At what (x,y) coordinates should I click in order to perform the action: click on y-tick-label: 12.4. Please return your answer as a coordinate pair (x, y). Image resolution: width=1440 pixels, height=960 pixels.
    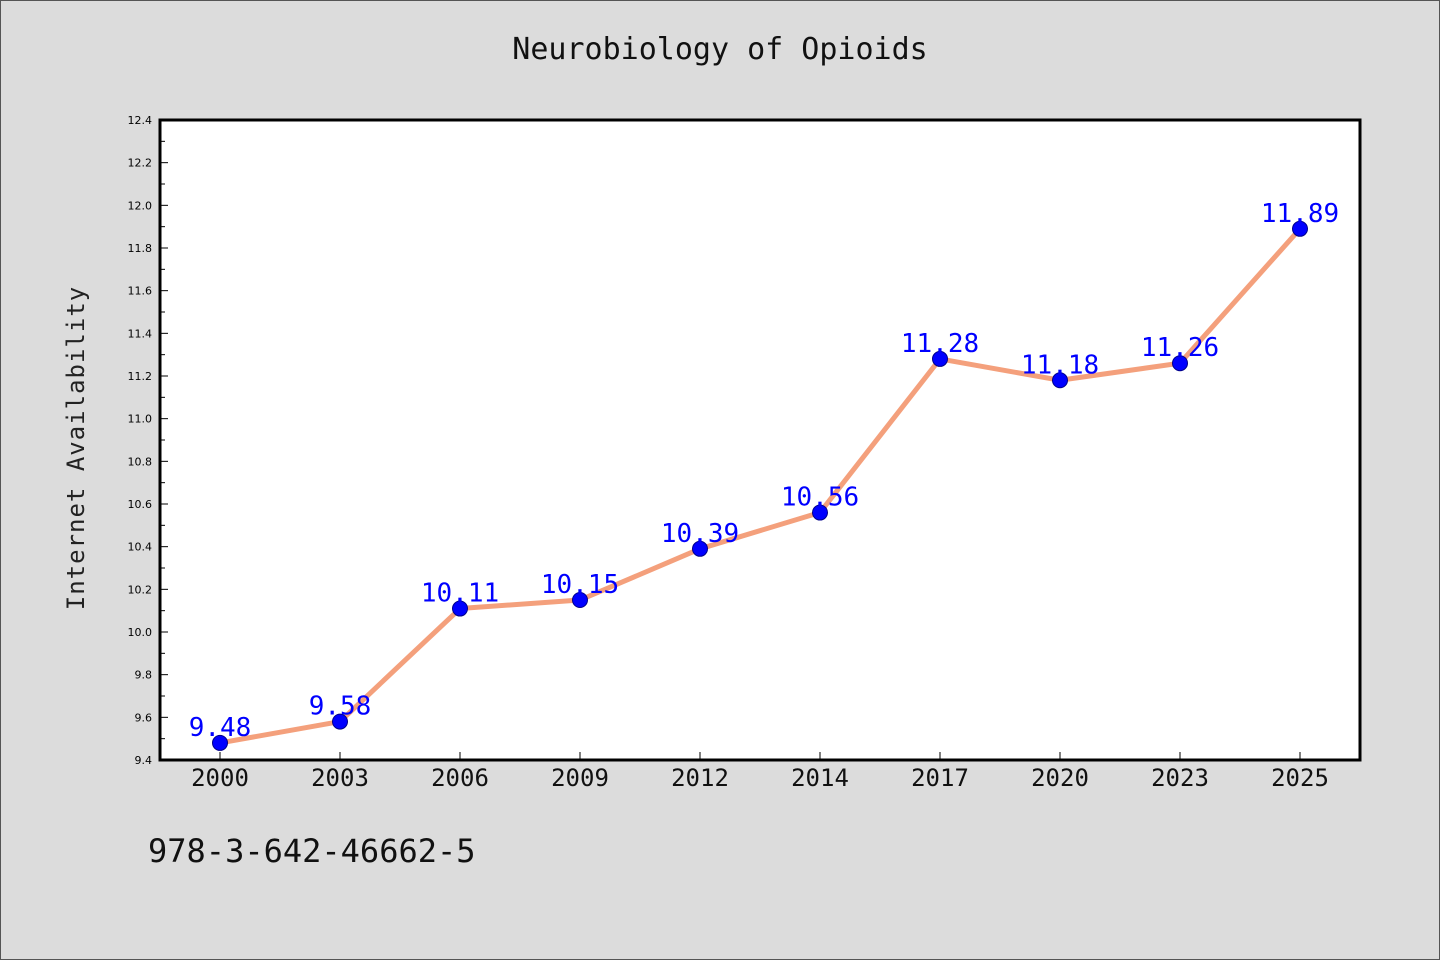
    Looking at the image, I should click on (140, 120).